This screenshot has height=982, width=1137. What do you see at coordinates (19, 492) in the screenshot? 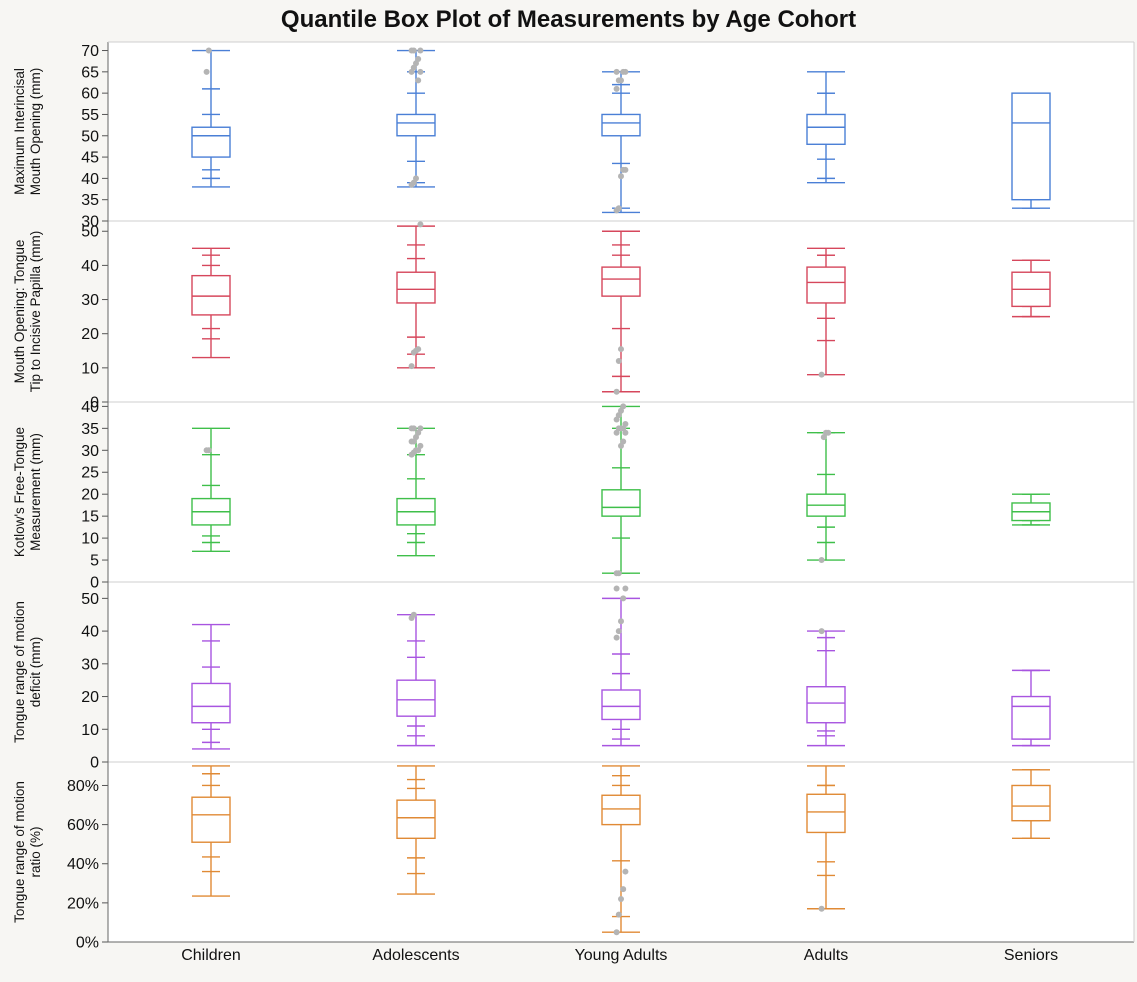
I see `y-axis-label-line: Kotlow's Free-Tongue` at bounding box center [19, 492].